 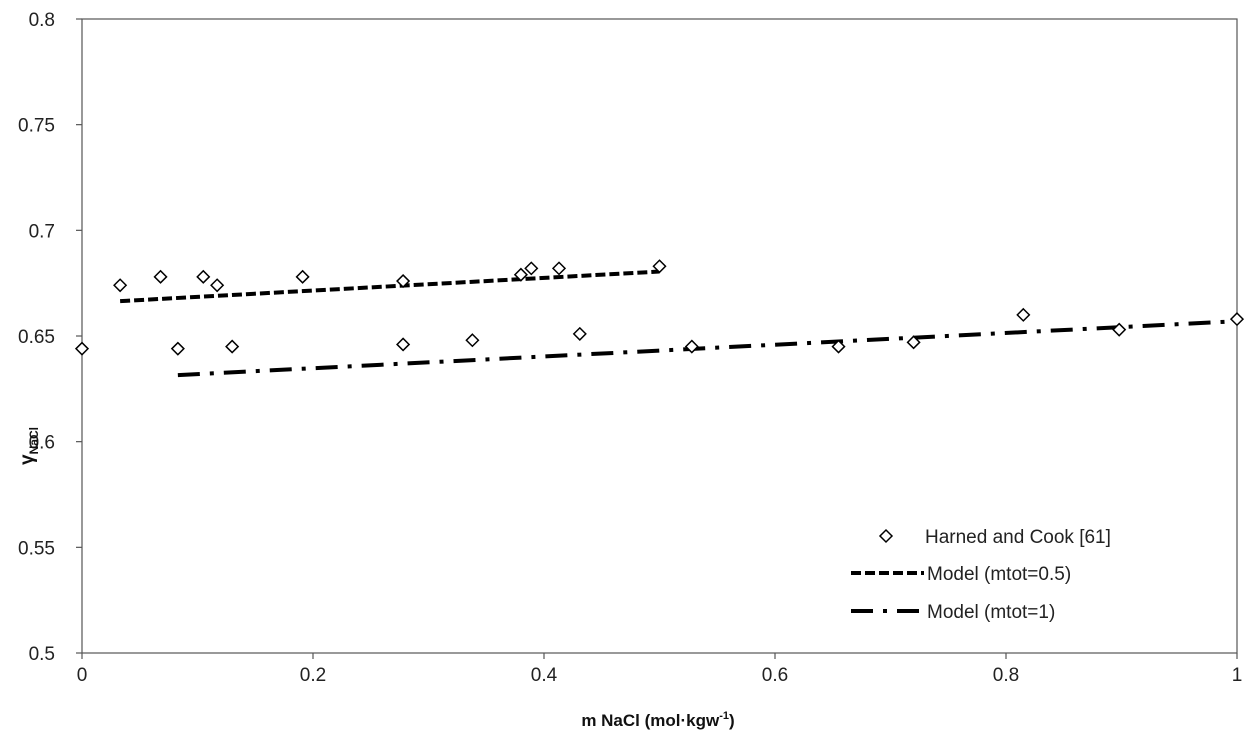 I want to click on legend-label-model-1: Model (mtot=1), so click(x=991, y=612).